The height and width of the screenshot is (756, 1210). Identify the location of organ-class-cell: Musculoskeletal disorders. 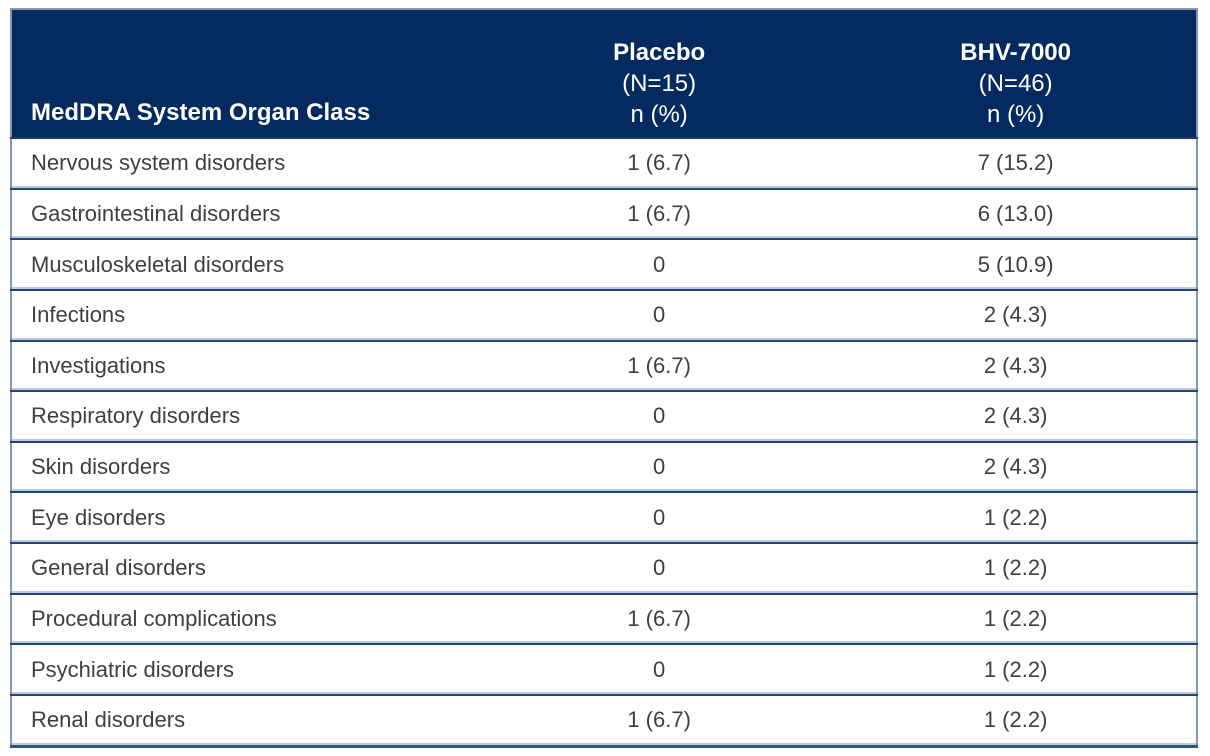
(247, 265).